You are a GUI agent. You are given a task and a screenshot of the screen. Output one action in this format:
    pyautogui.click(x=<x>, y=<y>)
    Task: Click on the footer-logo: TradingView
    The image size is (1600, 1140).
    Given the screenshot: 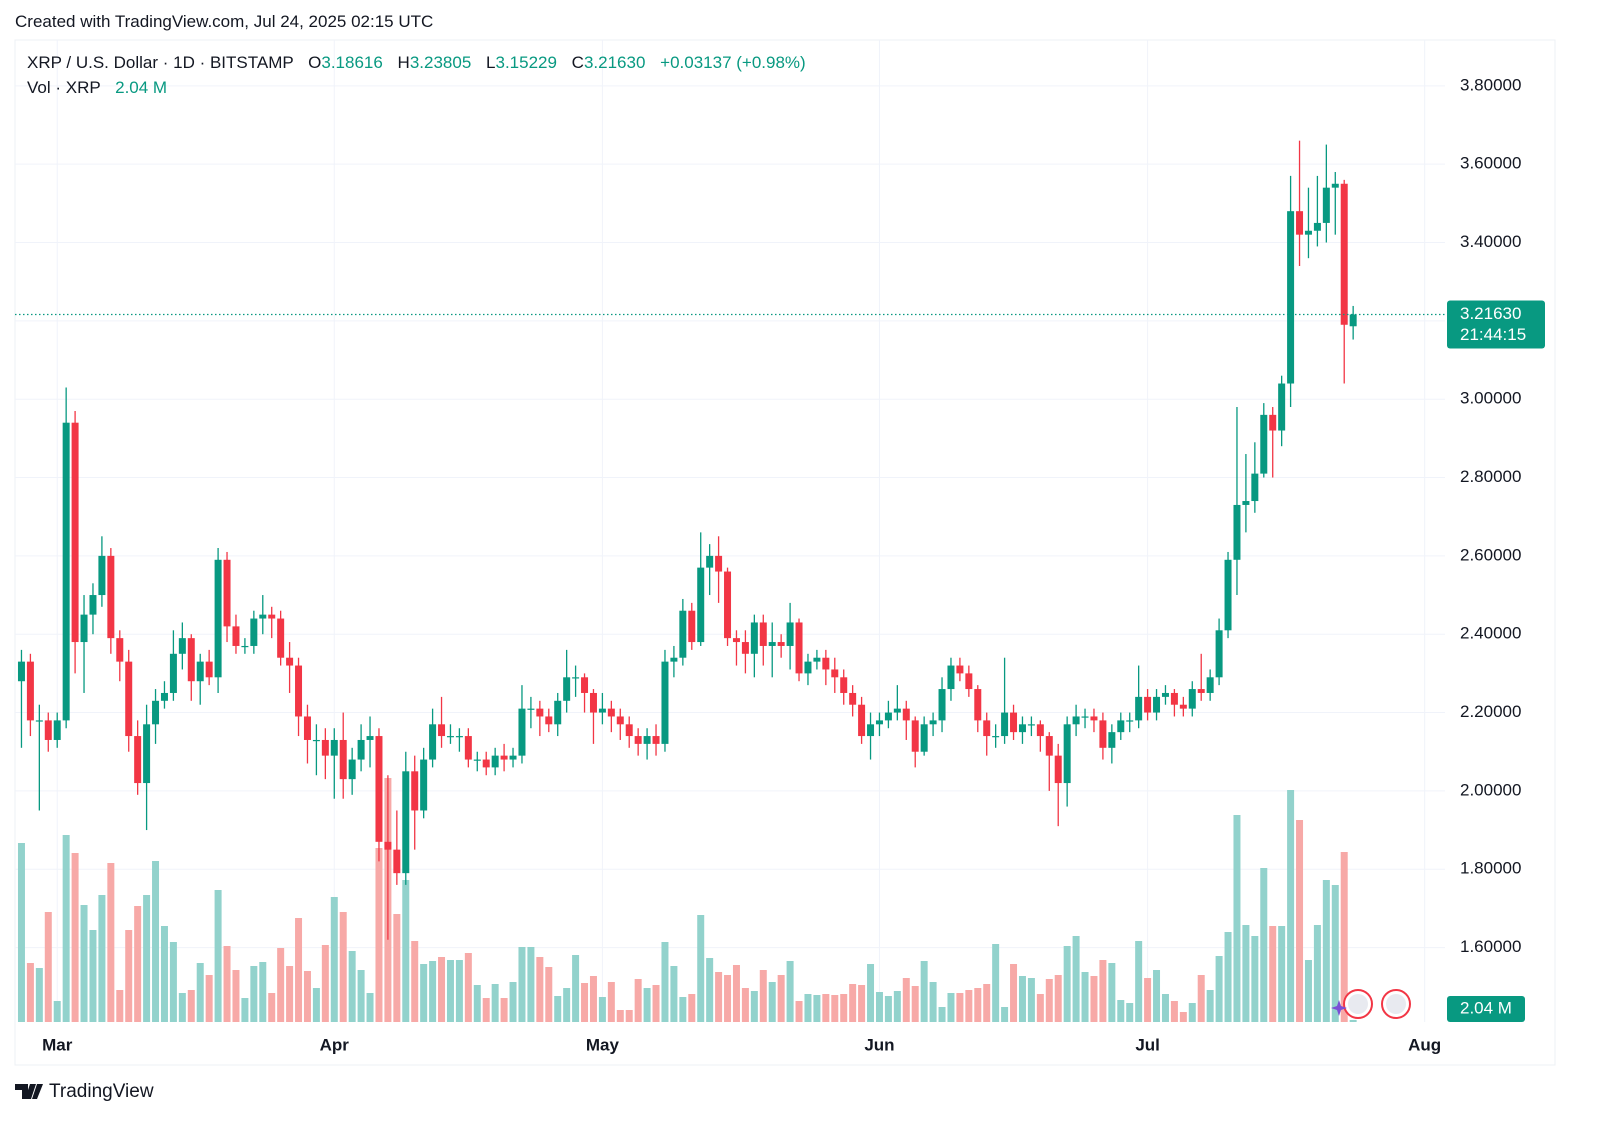 What is the action you would take?
    pyautogui.click(x=84, y=1091)
    